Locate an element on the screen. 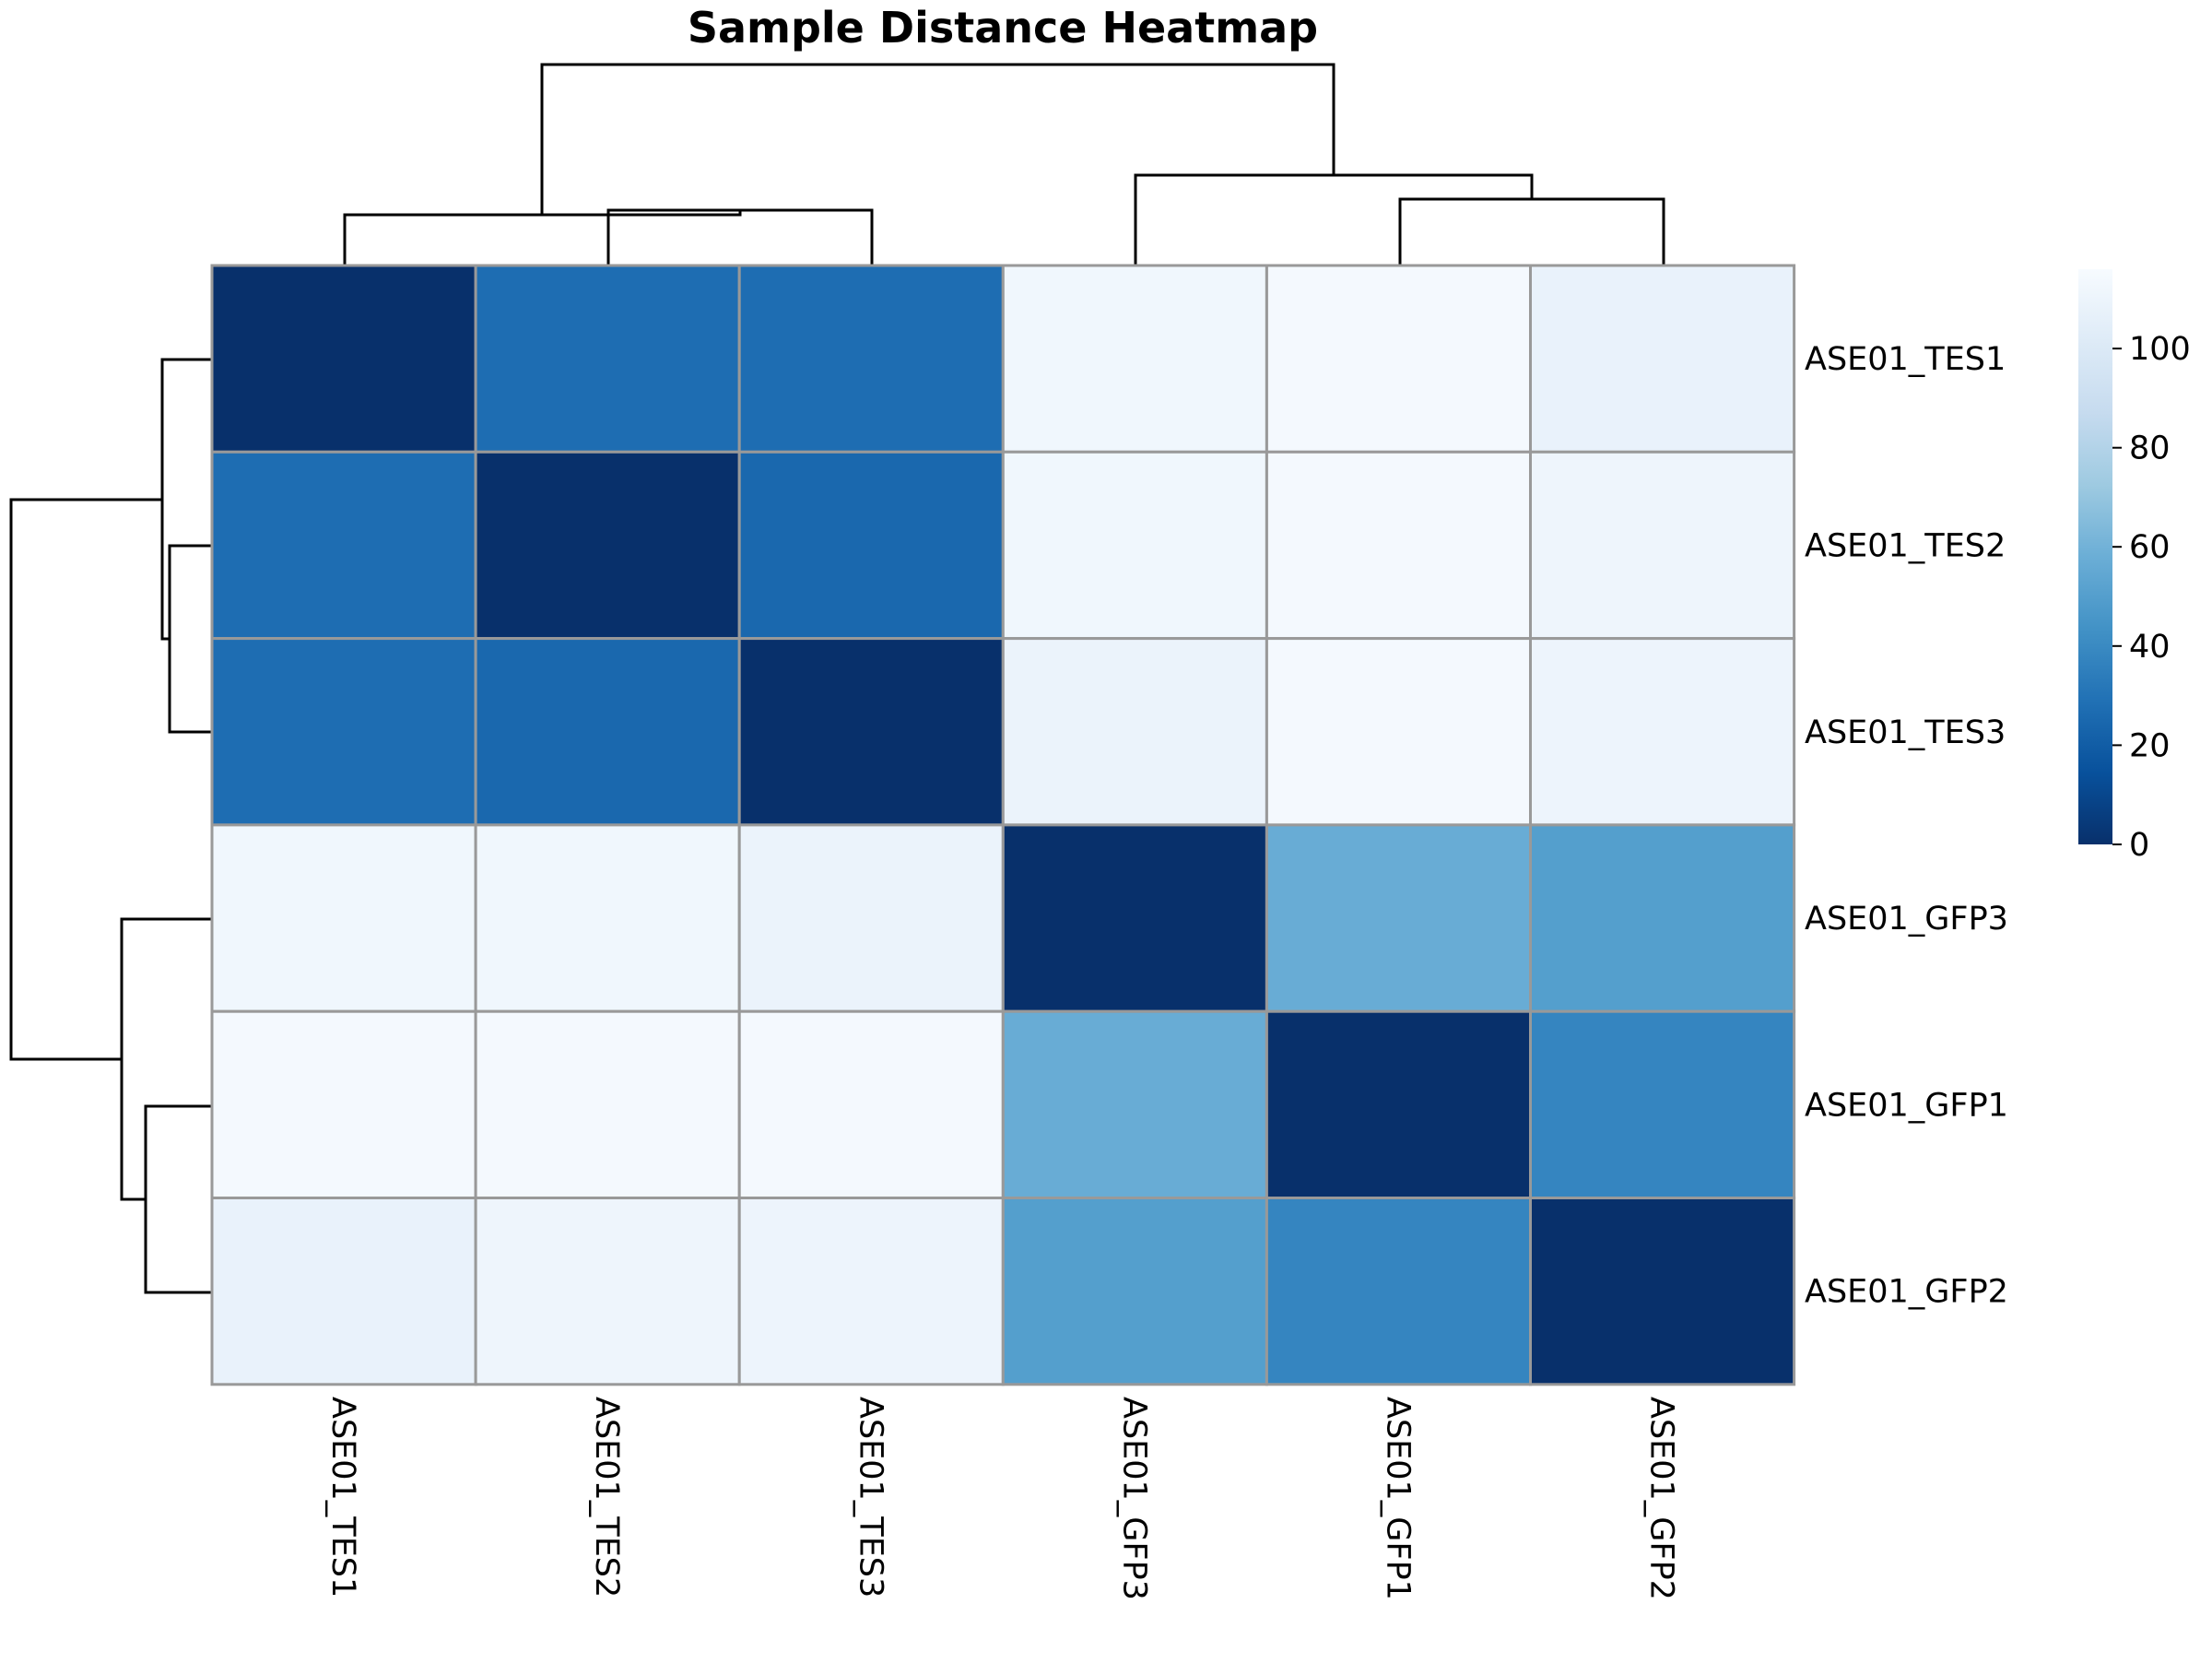 The image size is (2212, 1663). row-dendrogram is located at coordinates (110, 826).